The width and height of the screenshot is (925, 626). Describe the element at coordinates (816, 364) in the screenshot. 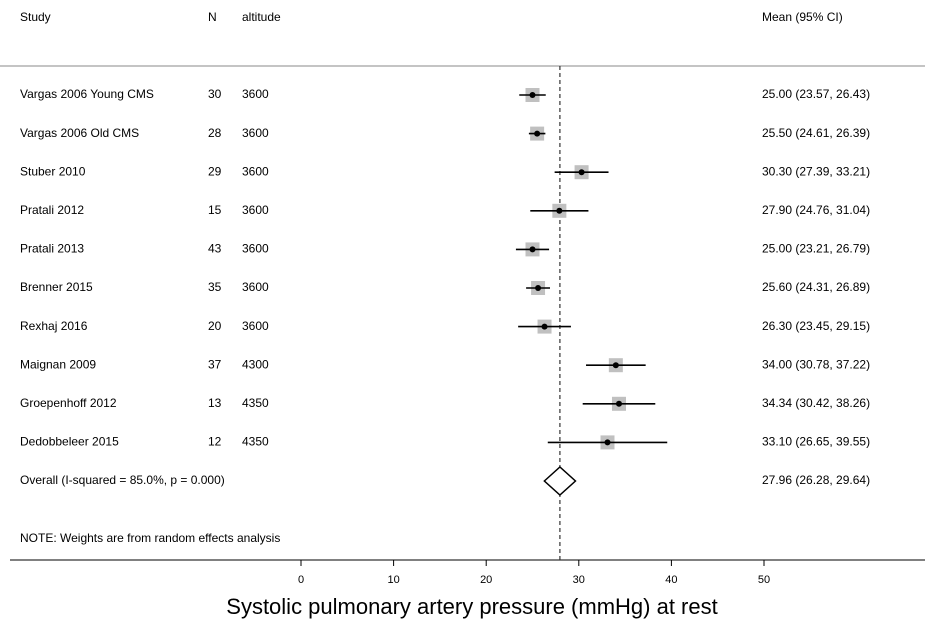

I see `study-estimate: 34.00 (30.78, 37.22)` at that location.